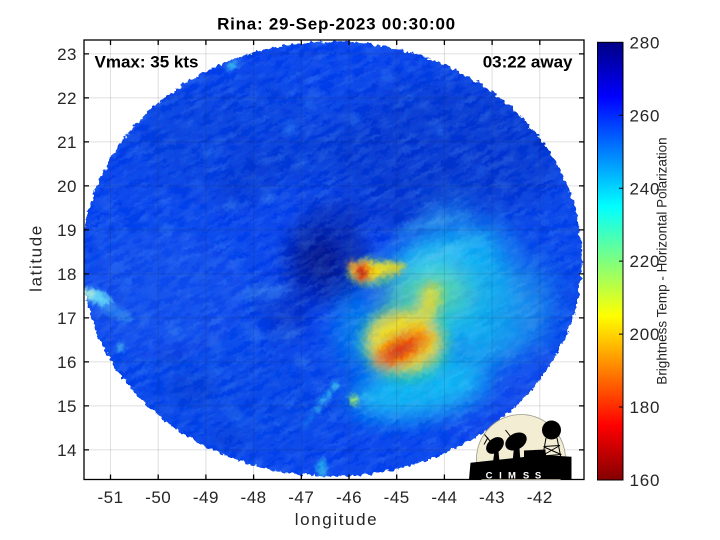  I want to click on svg-text: C, so click(489, 476).